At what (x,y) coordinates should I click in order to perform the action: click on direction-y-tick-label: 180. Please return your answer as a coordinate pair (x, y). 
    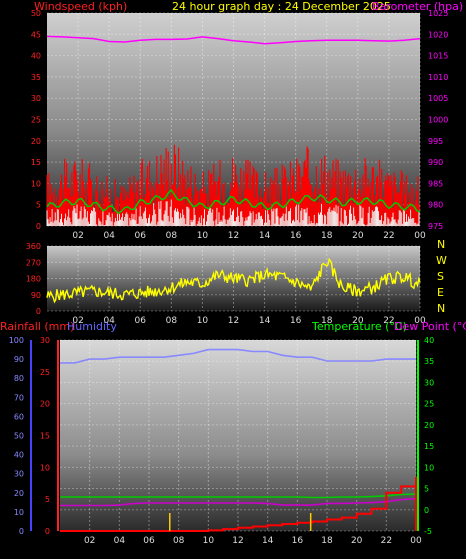
    Looking at the image, I should click on (33, 279).